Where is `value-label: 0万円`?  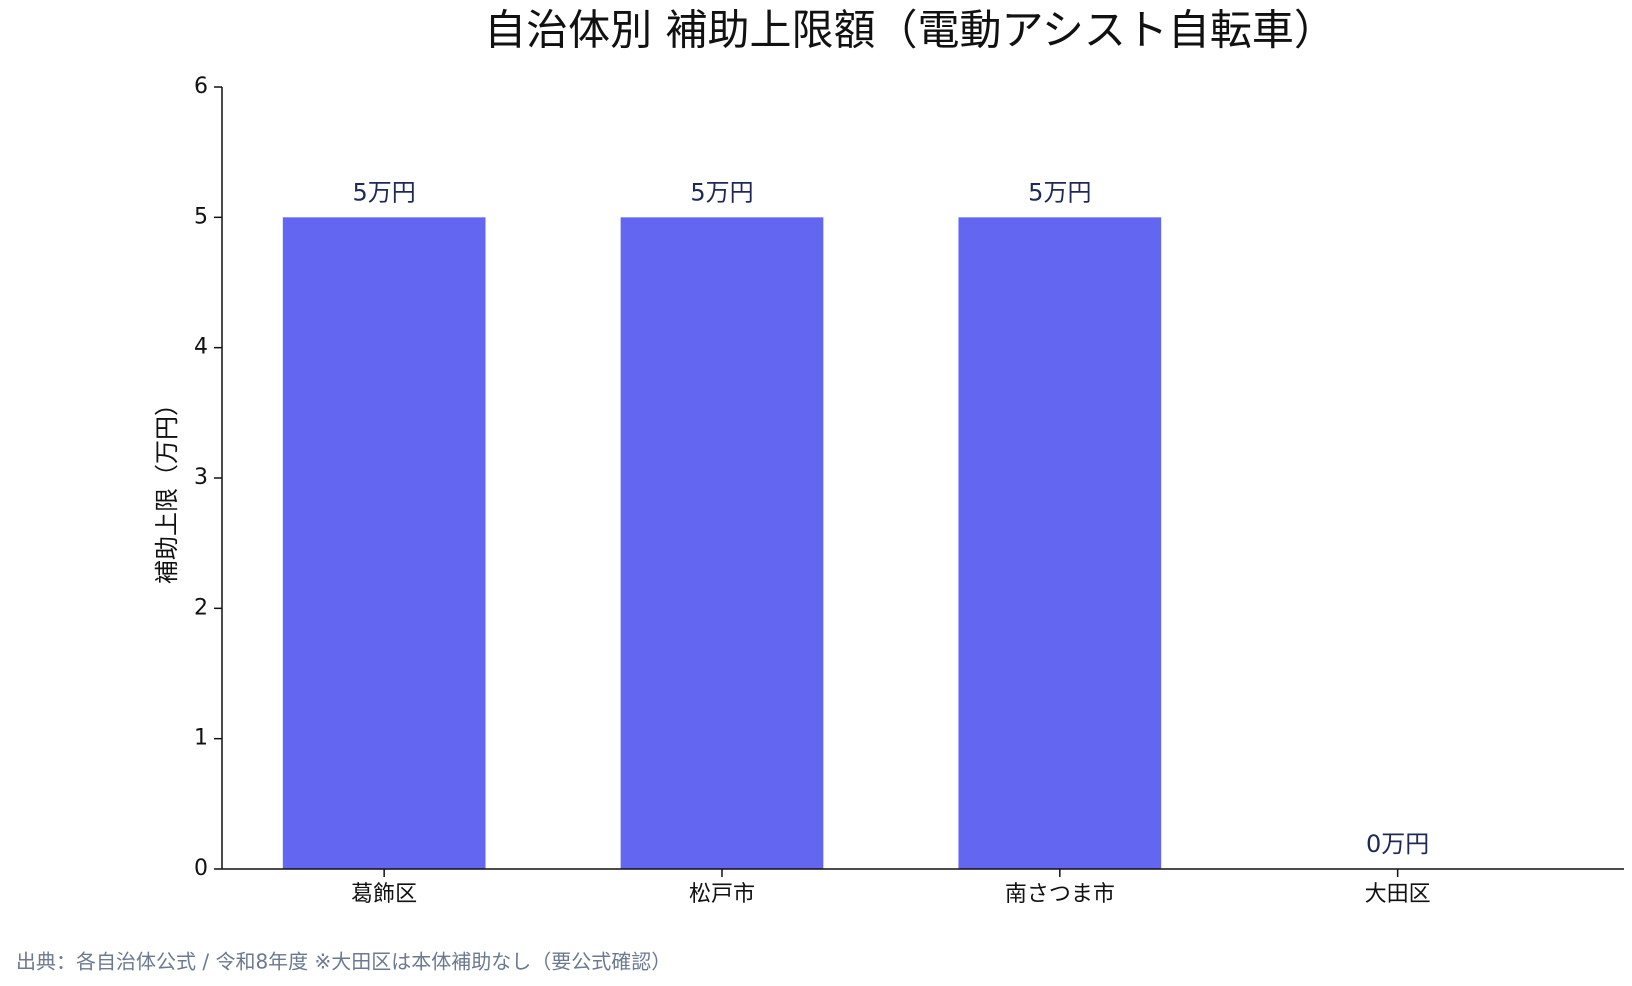
value-label: 0万円 is located at coordinates (1397, 844).